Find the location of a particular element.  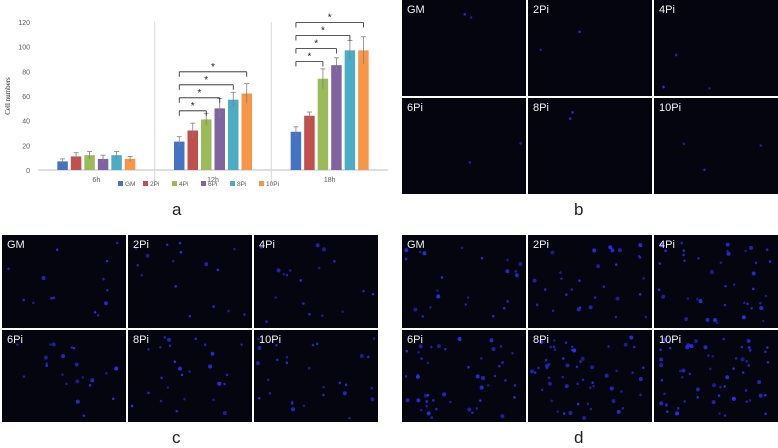

micrograph-c-2Pi: 2Pi is located at coordinates (190, 281).